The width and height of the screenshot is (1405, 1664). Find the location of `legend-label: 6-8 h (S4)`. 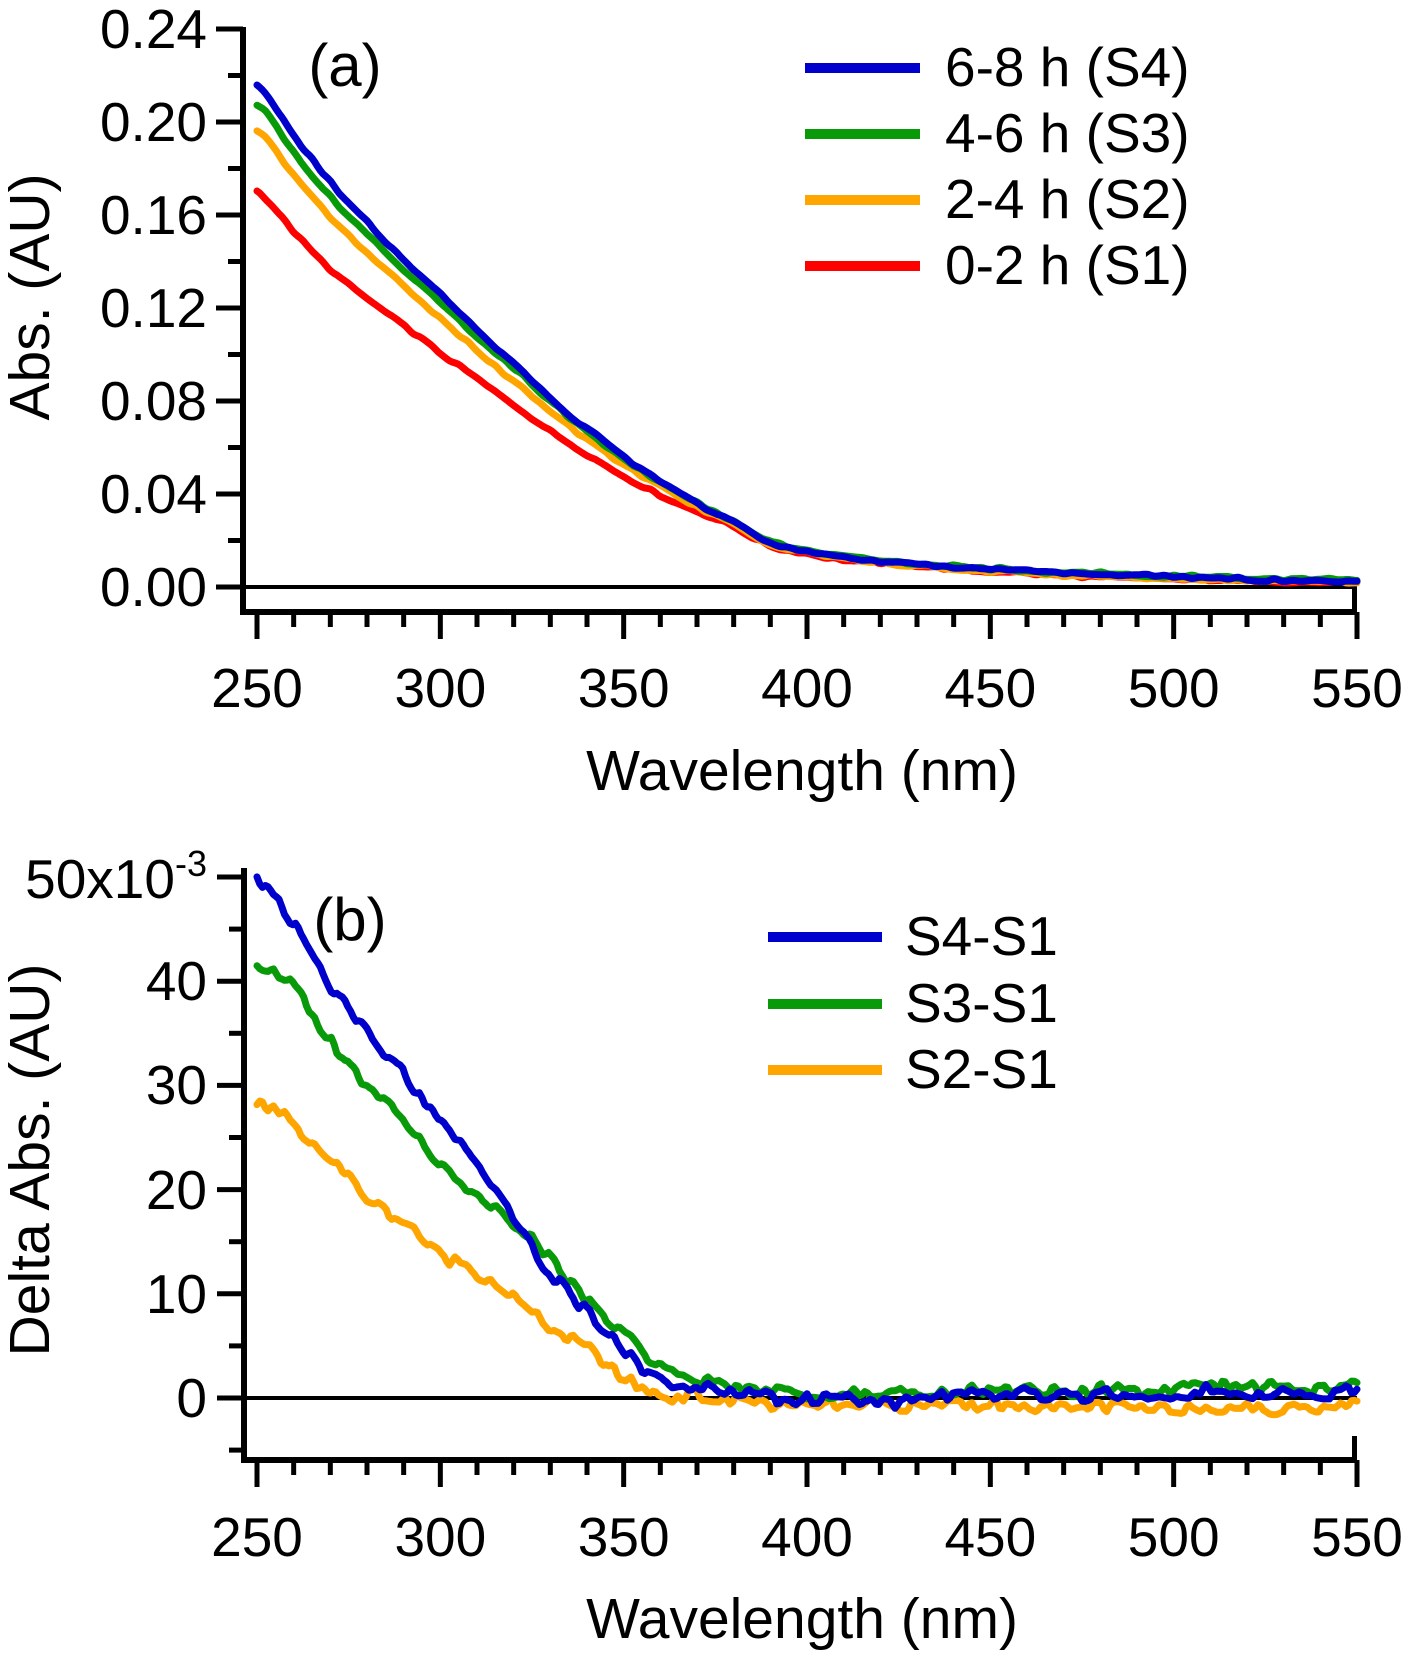

legend-label: 6-8 h (S4) is located at coordinates (1067, 67).